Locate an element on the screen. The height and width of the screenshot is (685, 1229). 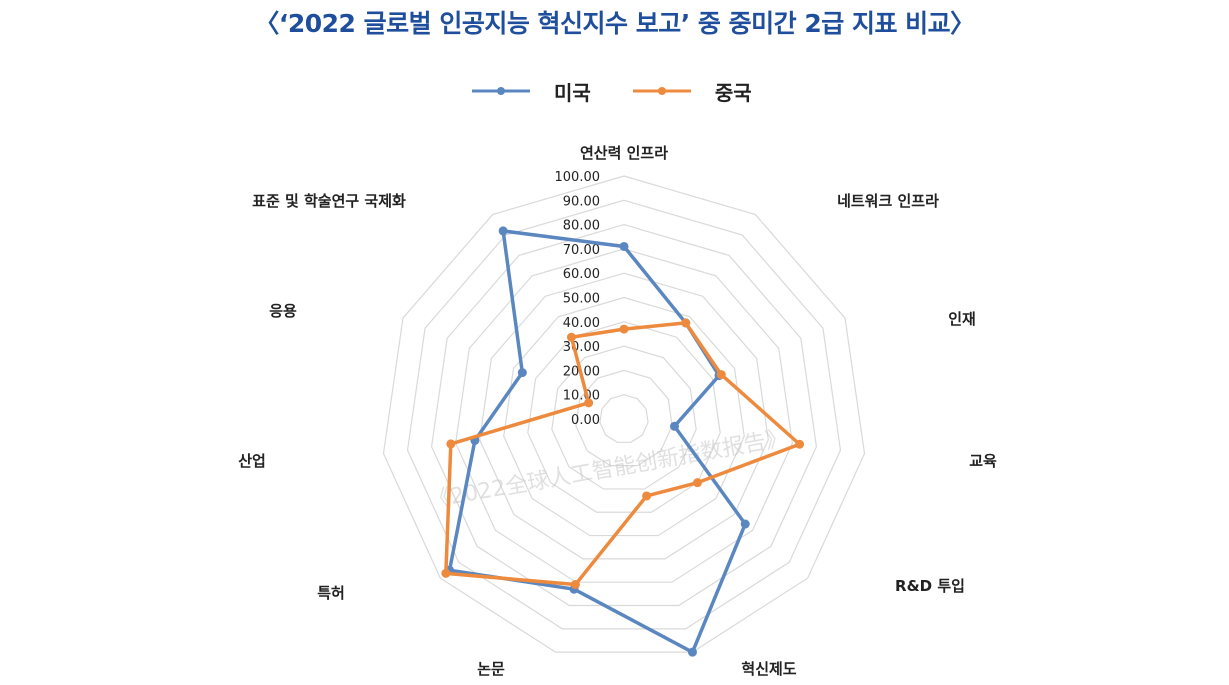
series-china is located at coordinates (623, 454).